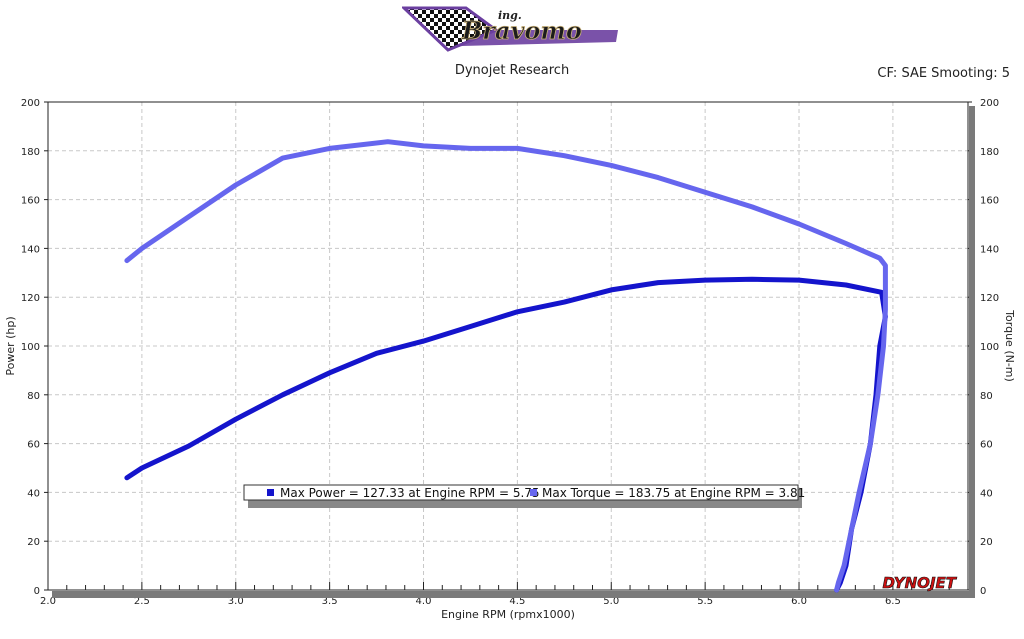 The height and width of the screenshot is (639, 1024). What do you see at coordinates (611, 601) in the screenshot?
I see `x-tick-label: 5.0` at bounding box center [611, 601].